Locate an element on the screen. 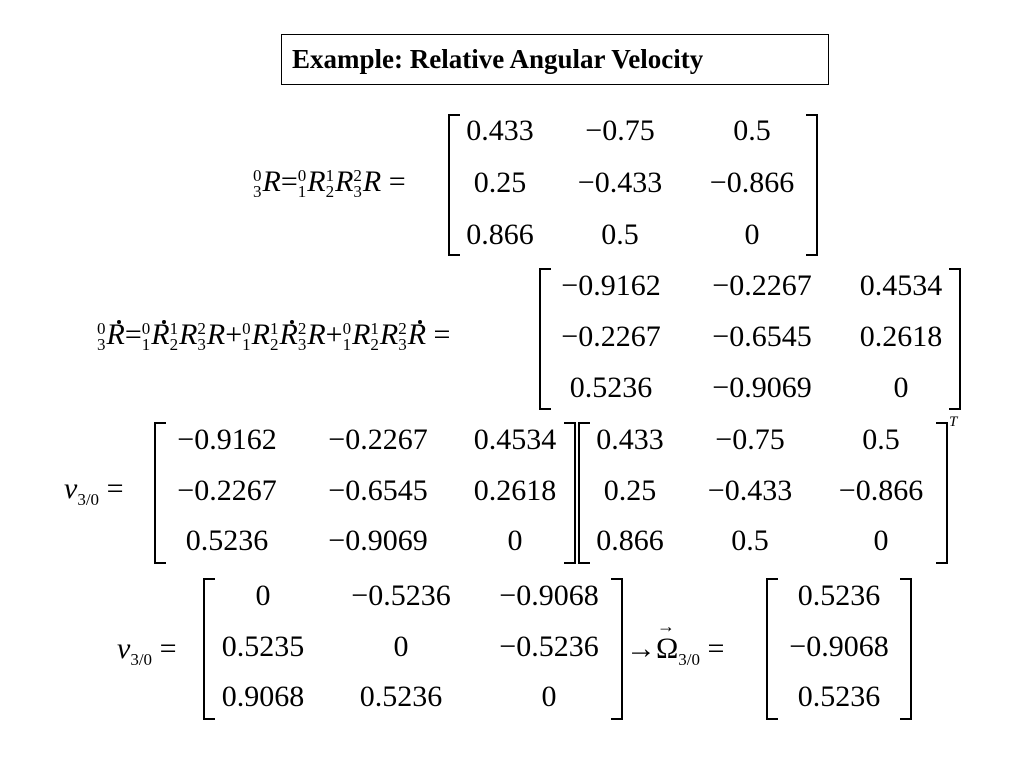  matrix-Rdot-copy-cell: 0.5236 is located at coordinates (227, 540).